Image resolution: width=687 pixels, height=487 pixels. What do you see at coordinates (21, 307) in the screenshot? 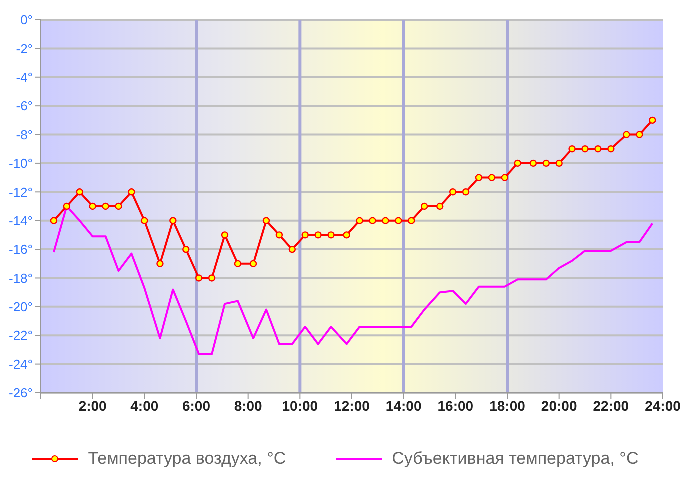
I see `y-tick-label: -20°` at bounding box center [21, 307].